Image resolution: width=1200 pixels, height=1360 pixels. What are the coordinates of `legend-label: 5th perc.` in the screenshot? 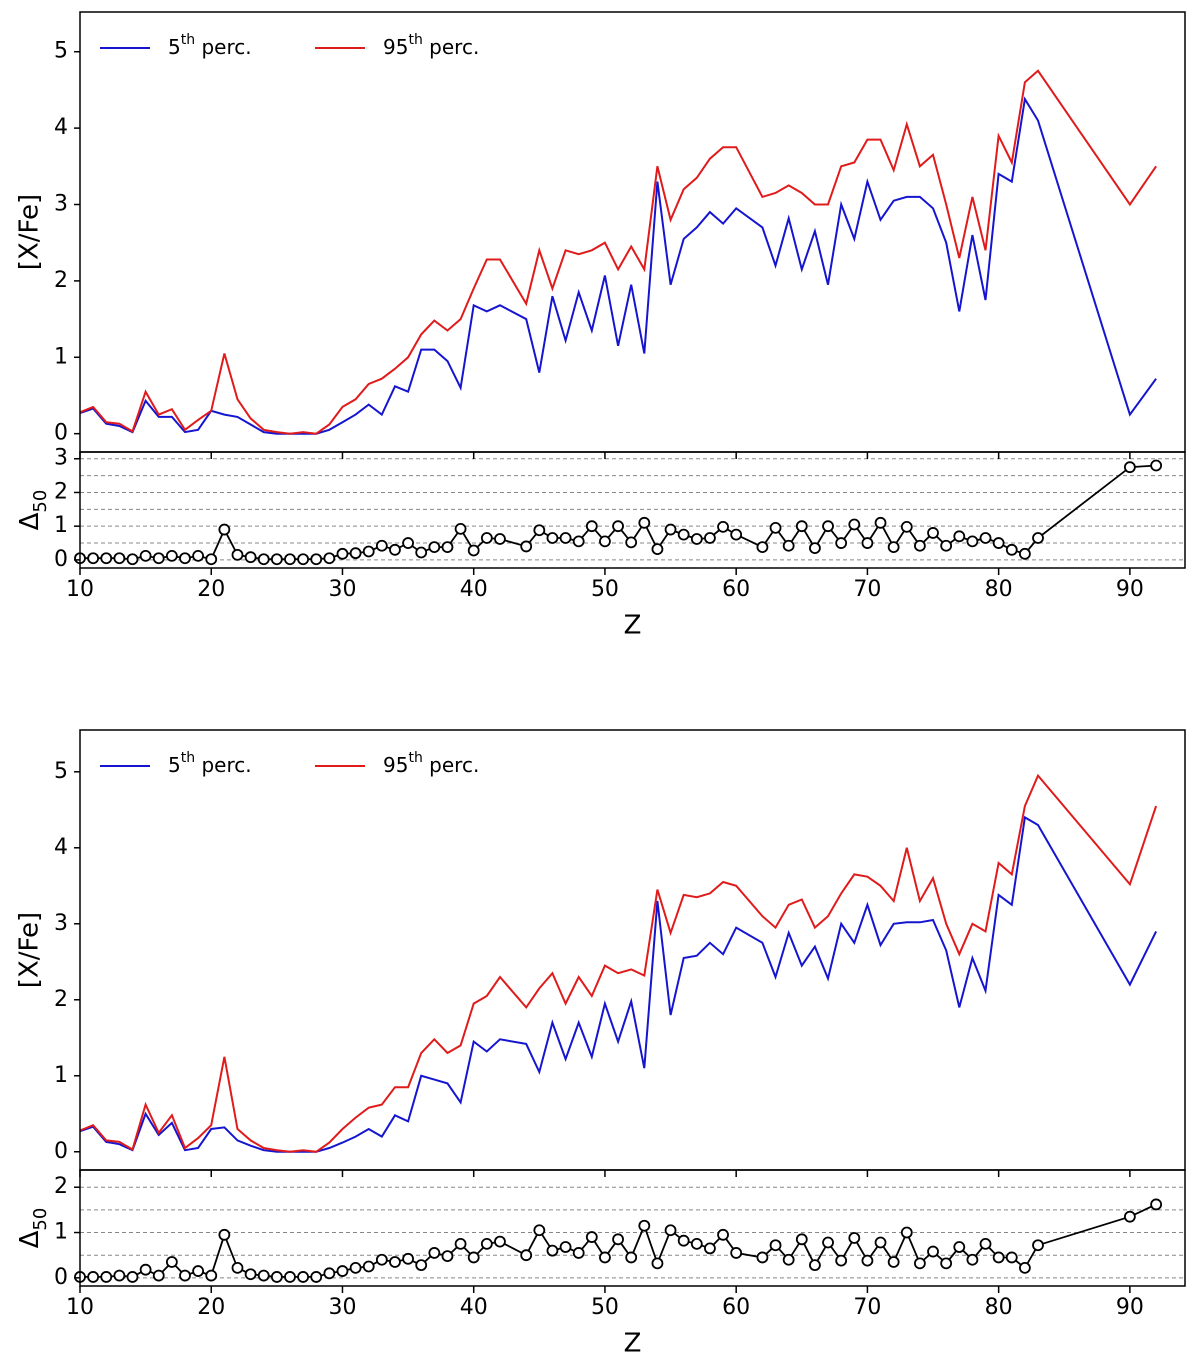 It's located at (210, 763).